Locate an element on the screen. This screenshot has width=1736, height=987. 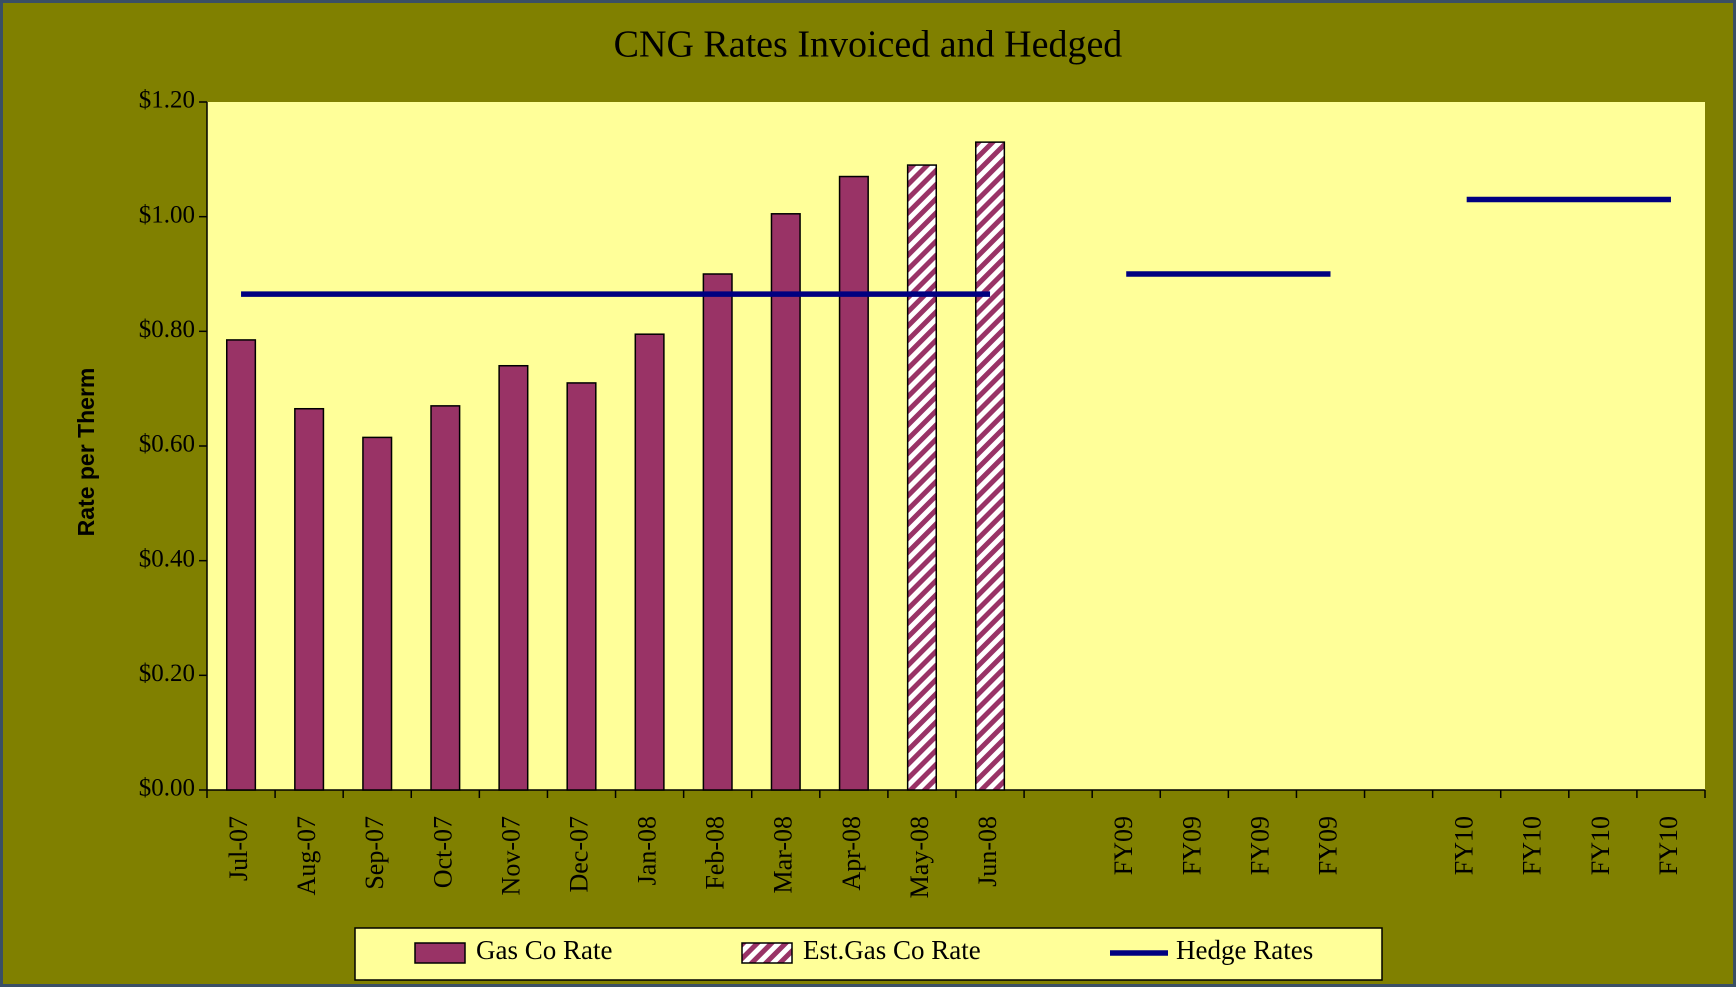
x-tick-label: Jul-07 is located at coordinates (238, 848).